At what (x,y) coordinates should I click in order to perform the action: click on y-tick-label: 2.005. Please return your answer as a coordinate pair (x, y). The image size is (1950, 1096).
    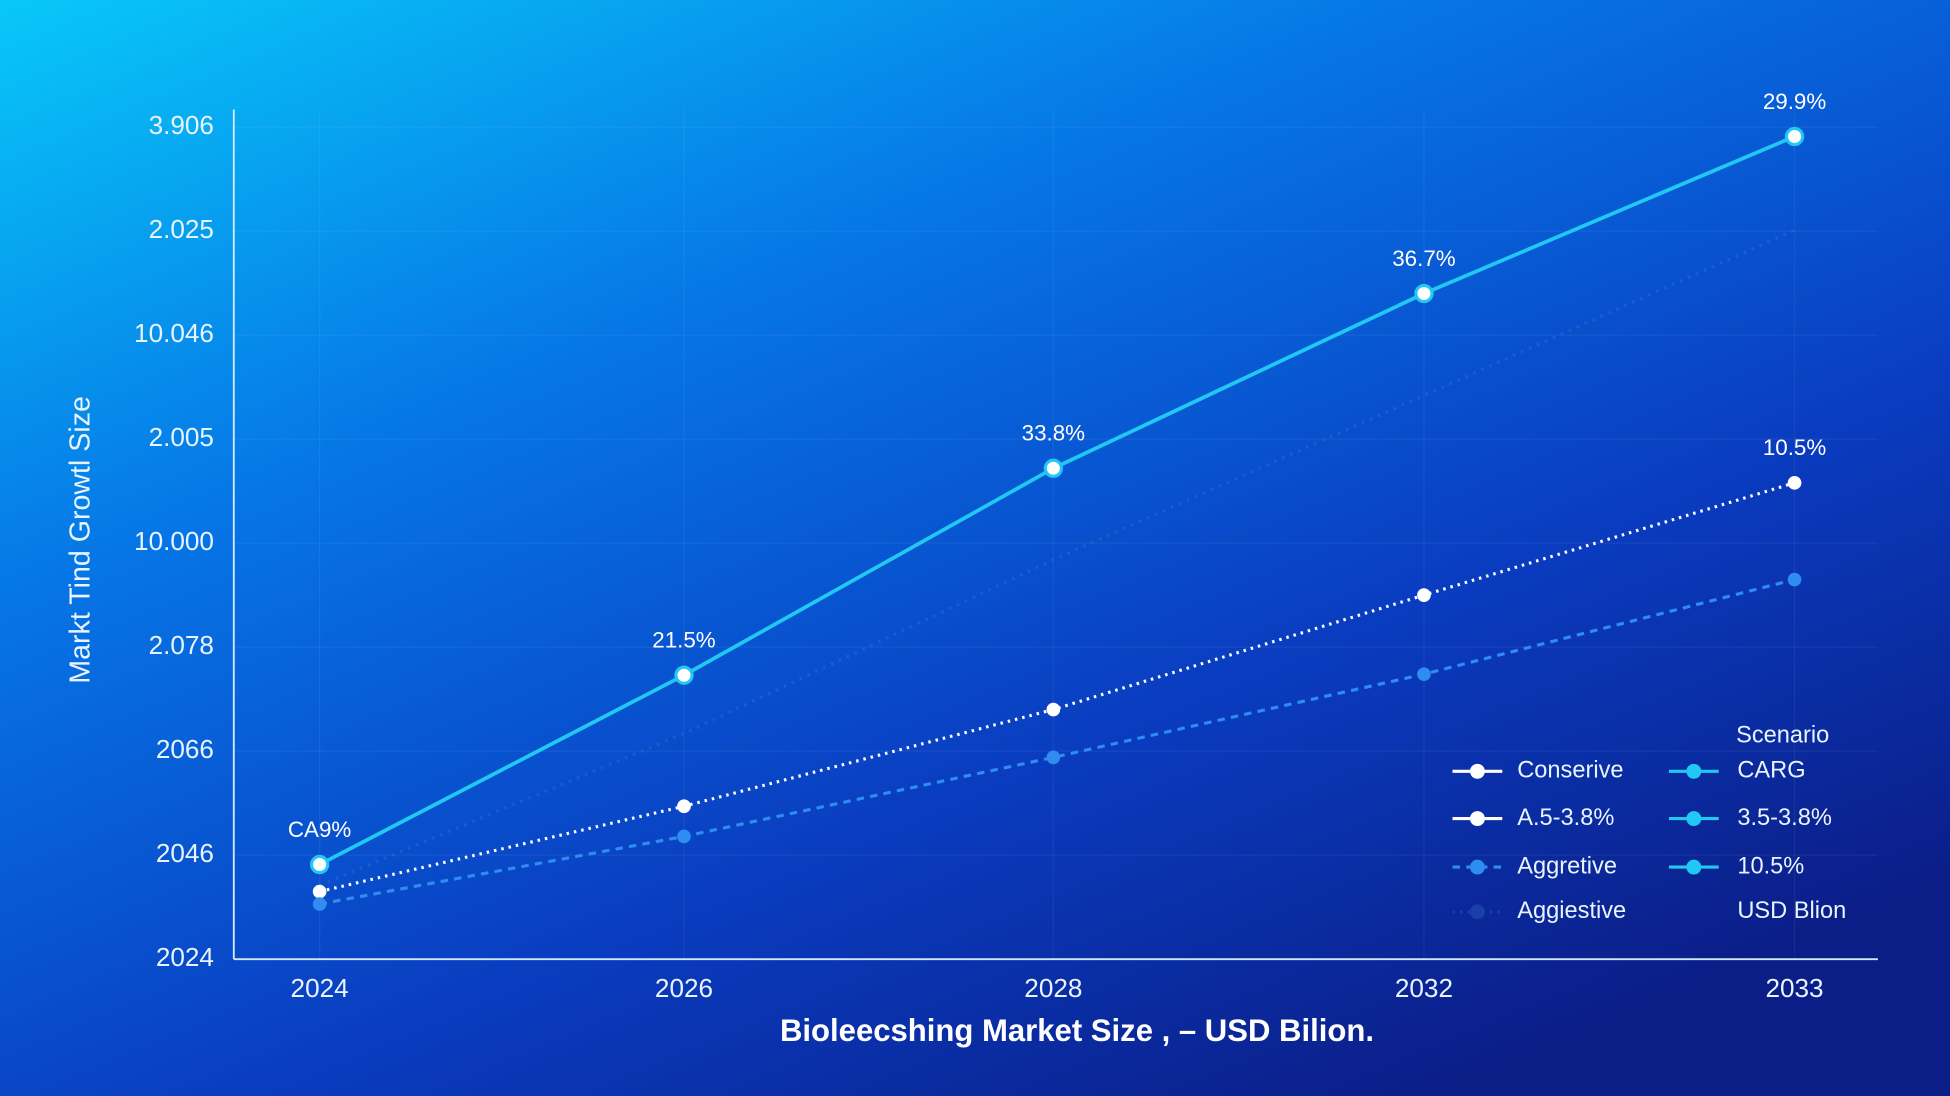
    Looking at the image, I should click on (181, 437).